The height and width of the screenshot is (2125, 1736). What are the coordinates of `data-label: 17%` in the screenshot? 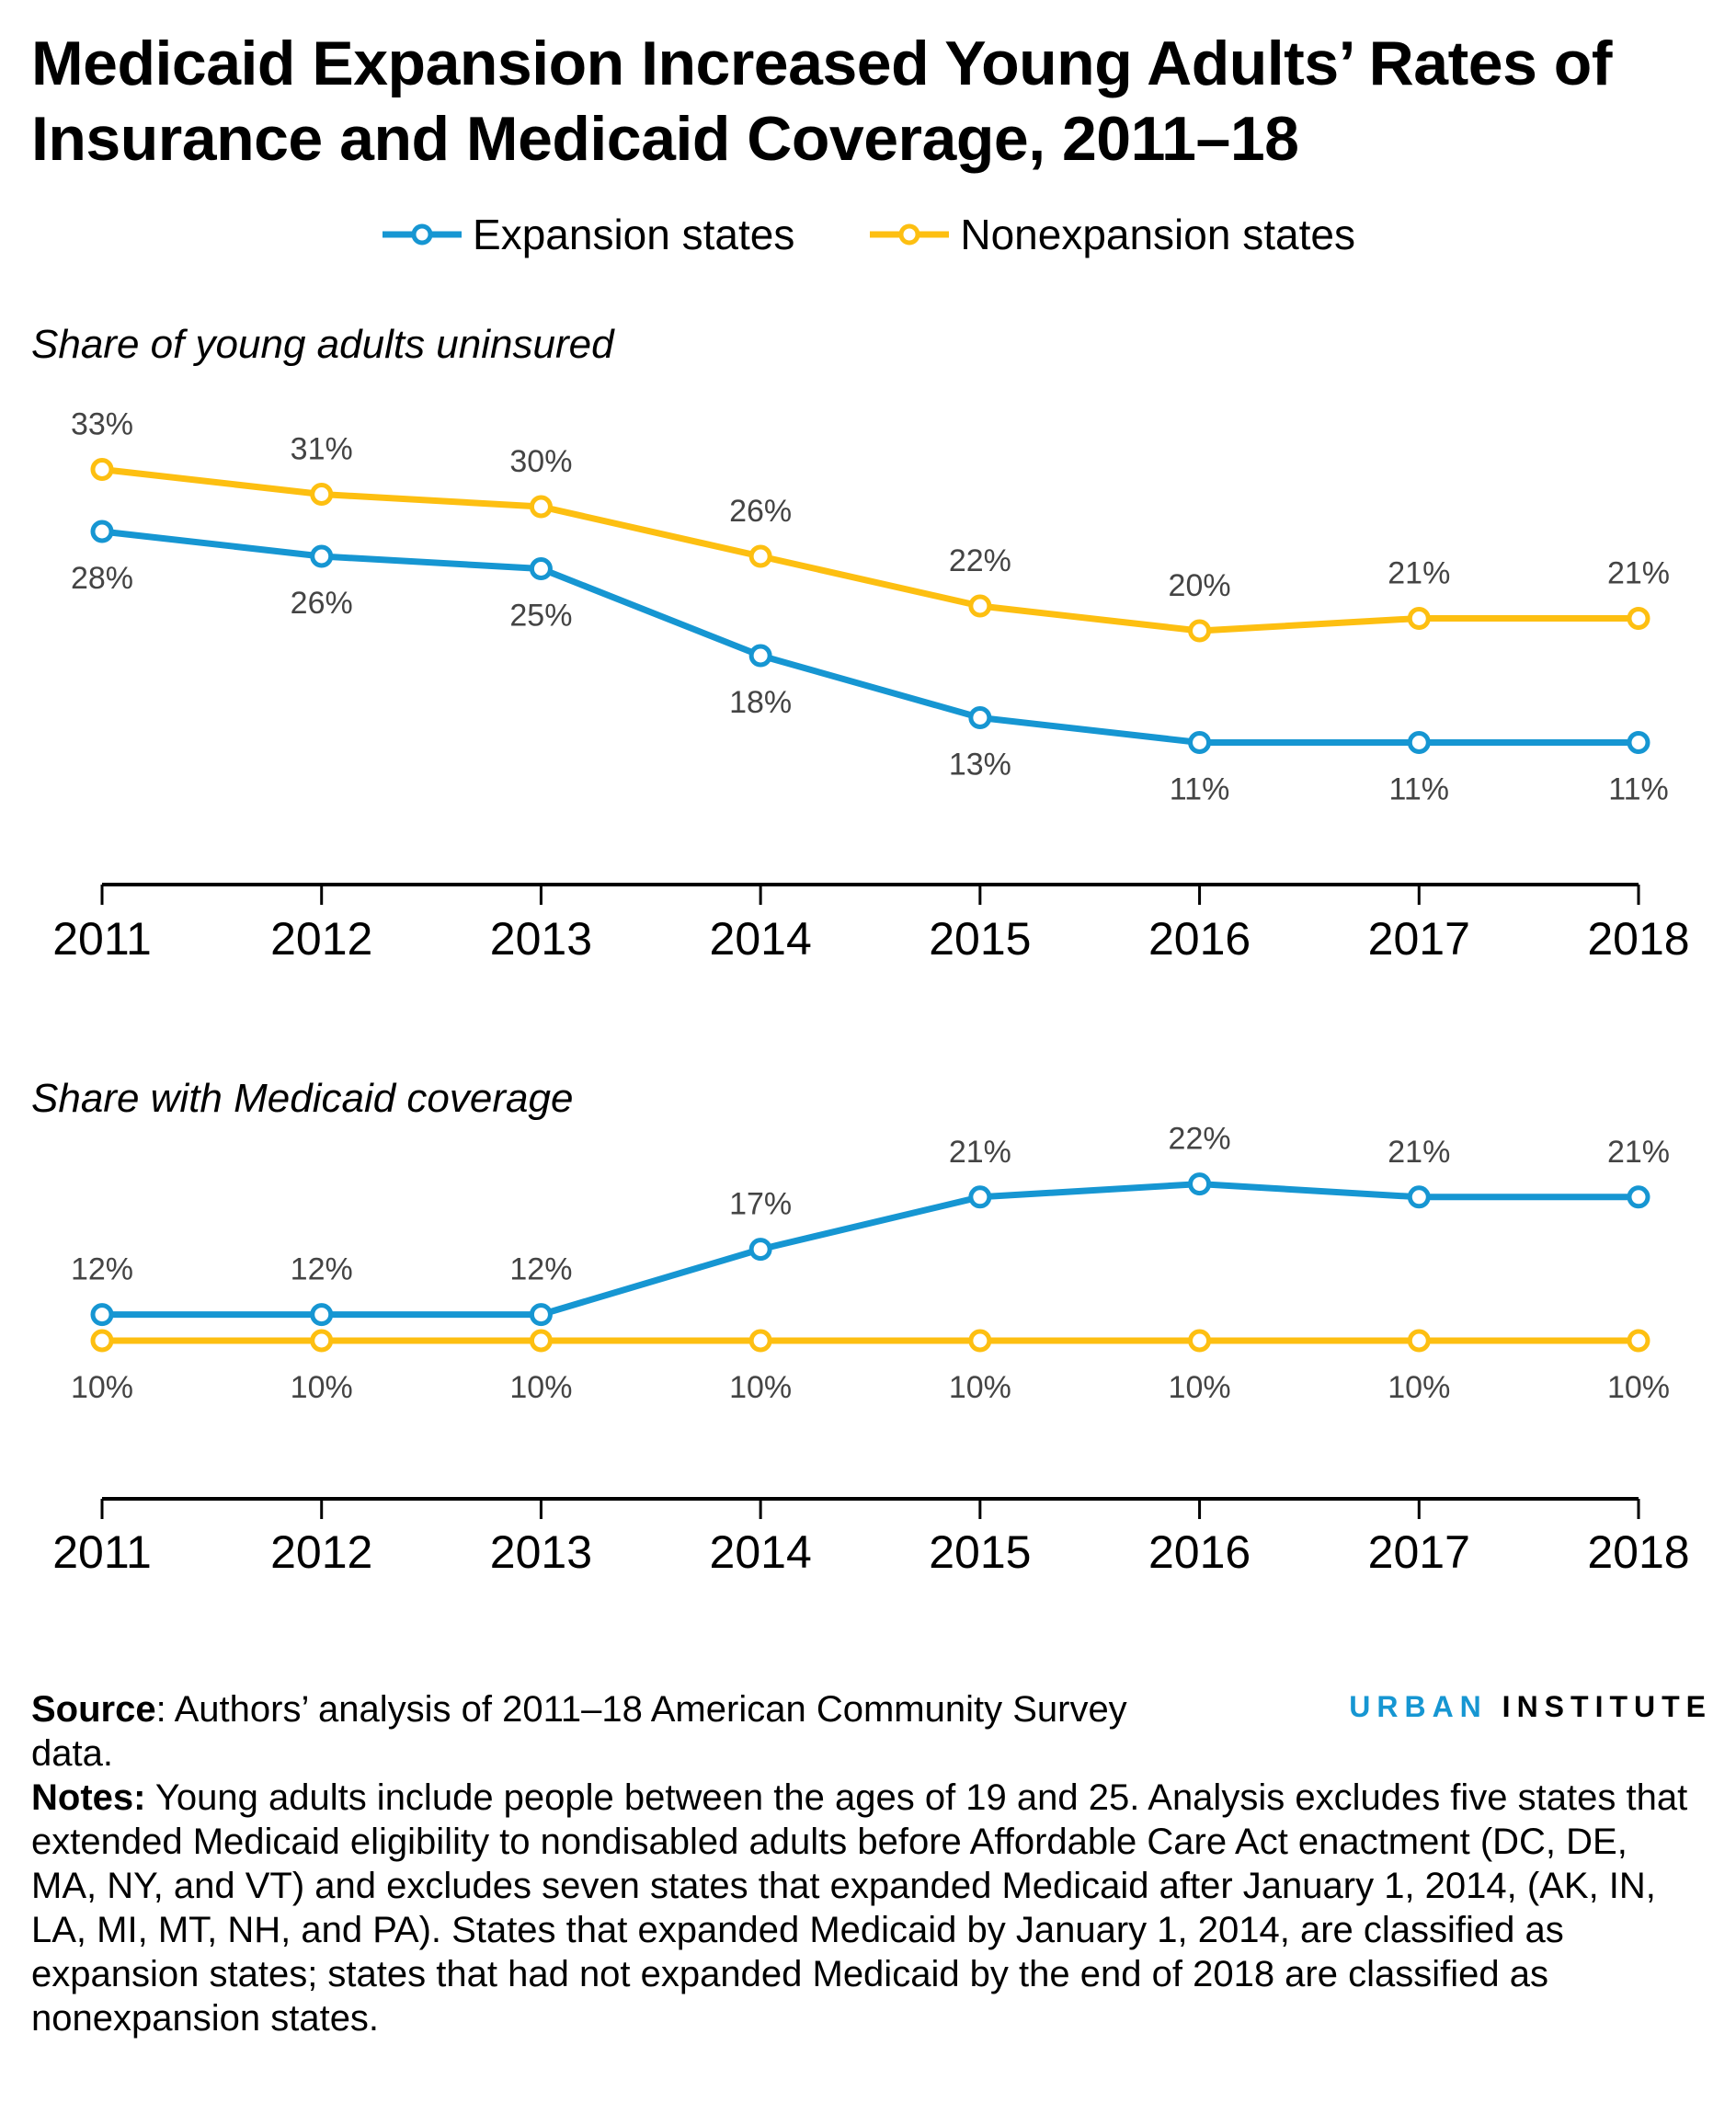 It's located at (760, 1204).